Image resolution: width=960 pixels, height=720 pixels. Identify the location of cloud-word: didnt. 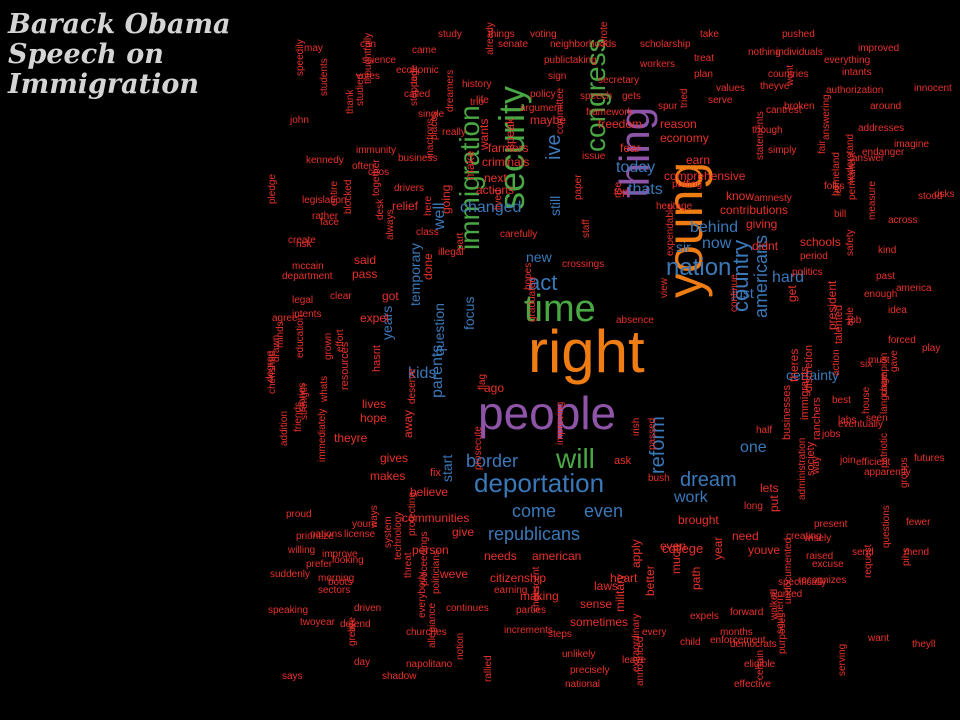
(765, 246).